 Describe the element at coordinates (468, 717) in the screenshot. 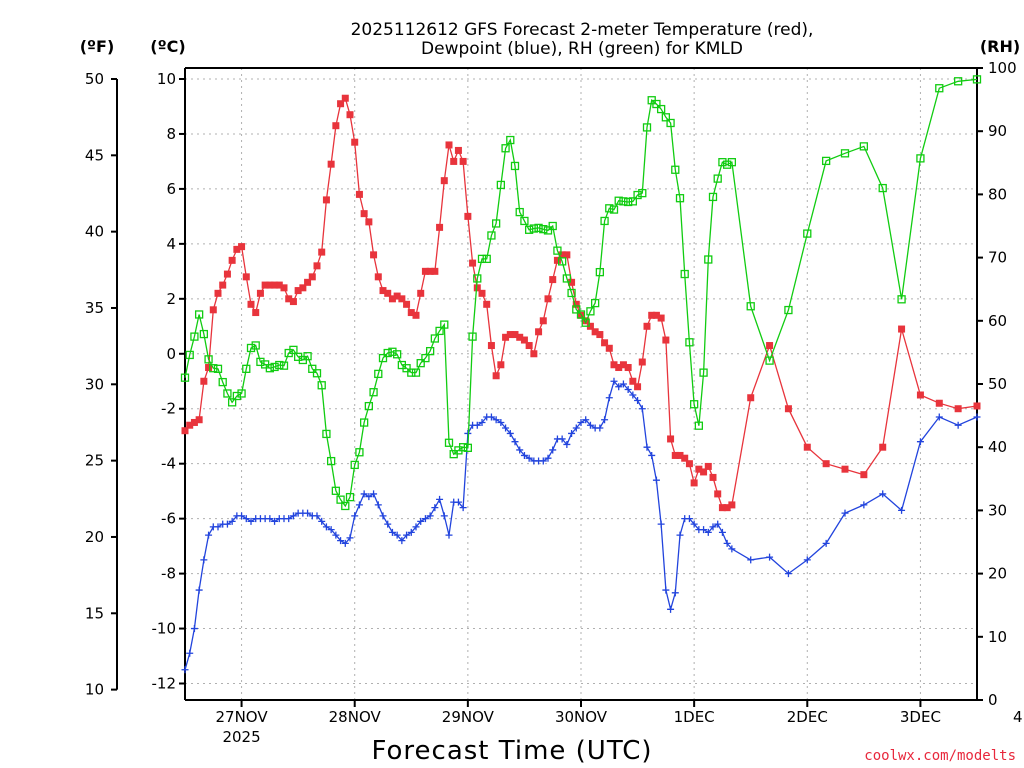

I see `x-tick-label: 29NOV` at that location.